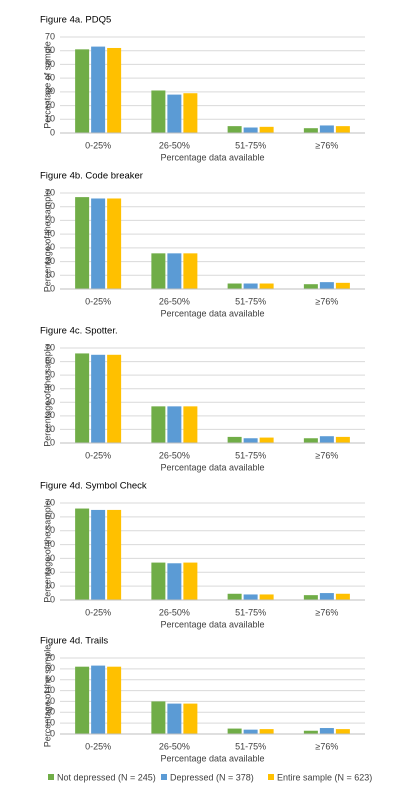  Describe the element at coordinates (212, 777) in the screenshot. I see `legend-label: Depressed (N = 378)` at that location.